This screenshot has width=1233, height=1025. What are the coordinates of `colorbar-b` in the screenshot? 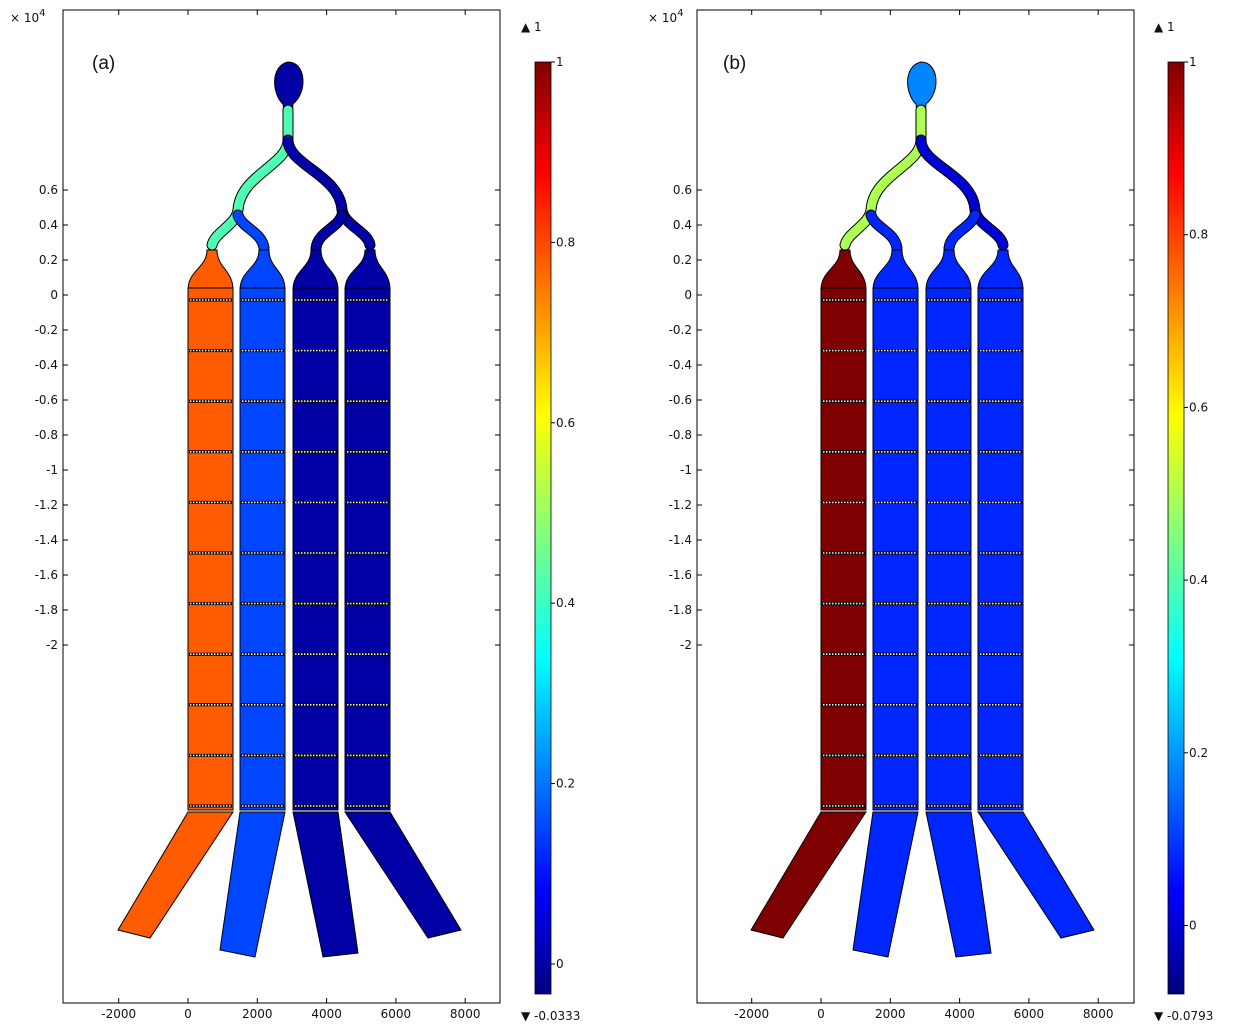 It's located at (1176, 528).